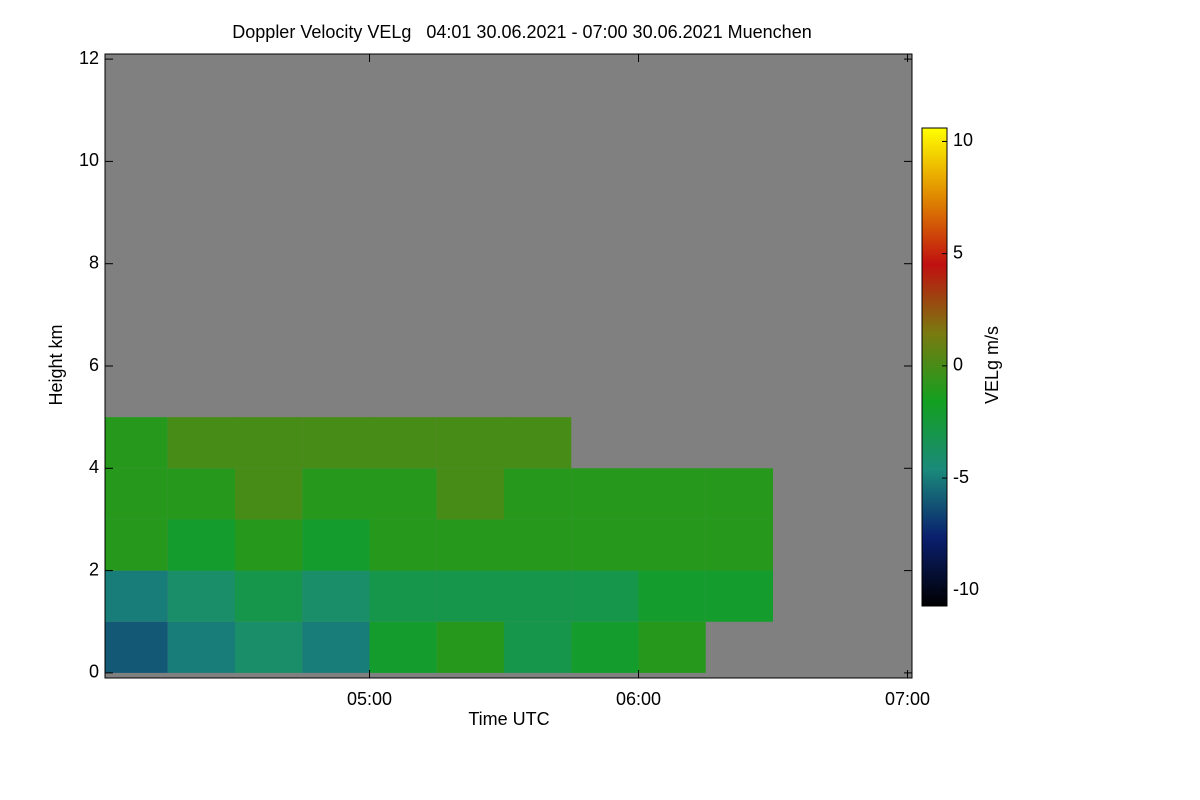 This screenshot has width=1200, height=800. I want to click on x-tick-label: 06:00, so click(638, 699).